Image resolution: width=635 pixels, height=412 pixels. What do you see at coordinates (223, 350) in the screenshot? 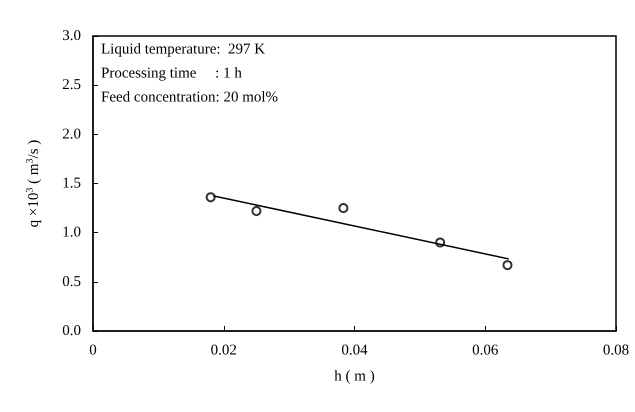
I see `x-tick-label: 0.02` at bounding box center [223, 350].